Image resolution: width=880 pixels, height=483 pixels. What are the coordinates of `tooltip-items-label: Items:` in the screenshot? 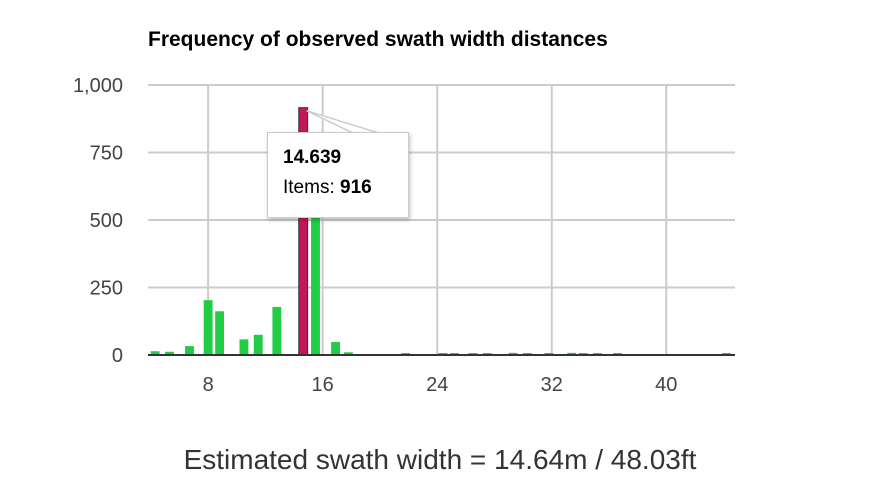 It's located at (312, 187).